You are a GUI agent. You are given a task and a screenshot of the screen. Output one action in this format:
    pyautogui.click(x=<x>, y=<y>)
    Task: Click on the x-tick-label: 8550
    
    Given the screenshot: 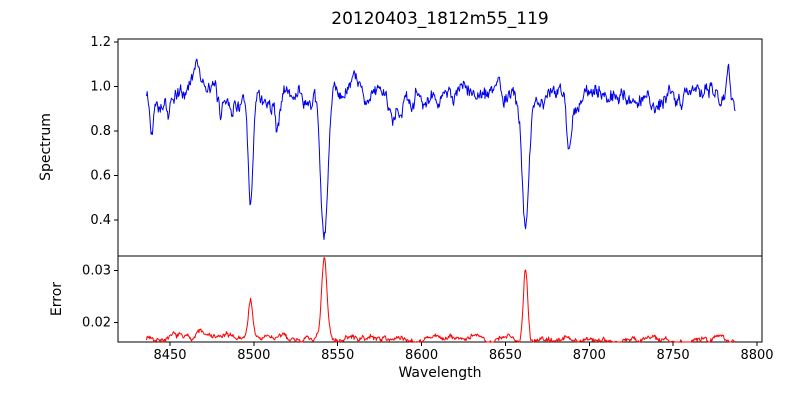 What is the action you would take?
    pyautogui.click(x=337, y=355)
    